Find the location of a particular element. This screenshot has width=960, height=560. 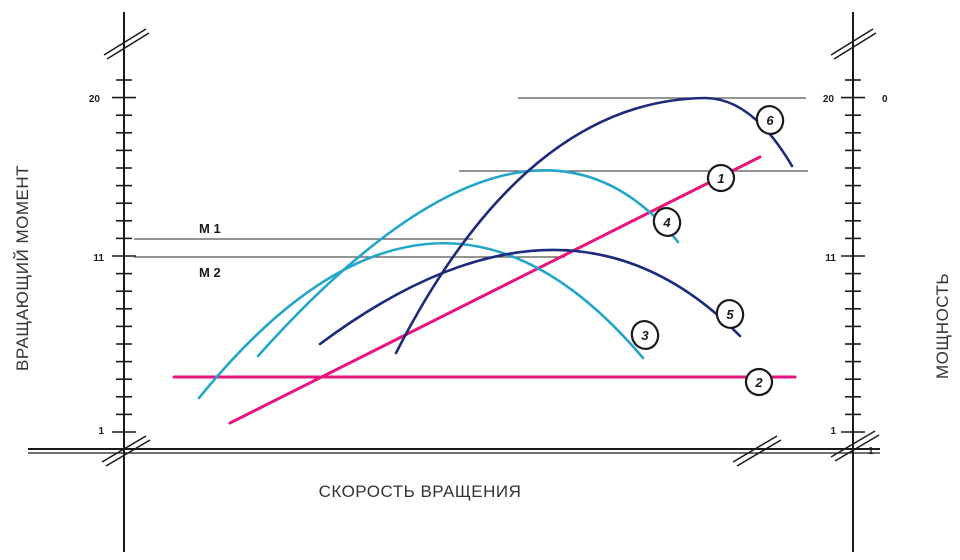

curve-marker-label: 5 is located at coordinates (730, 314).